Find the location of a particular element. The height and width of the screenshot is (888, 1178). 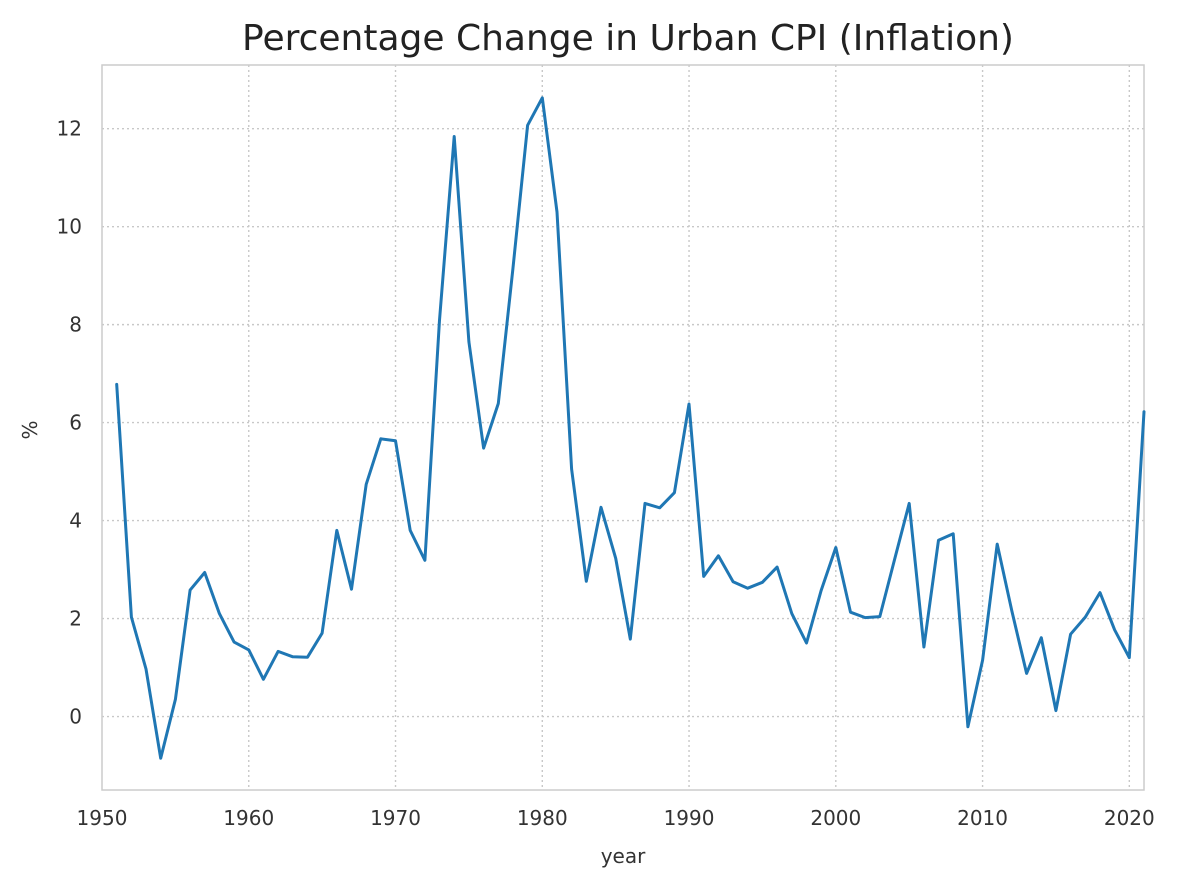

y-tick-label: 6 is located at coordinates (75, 423).